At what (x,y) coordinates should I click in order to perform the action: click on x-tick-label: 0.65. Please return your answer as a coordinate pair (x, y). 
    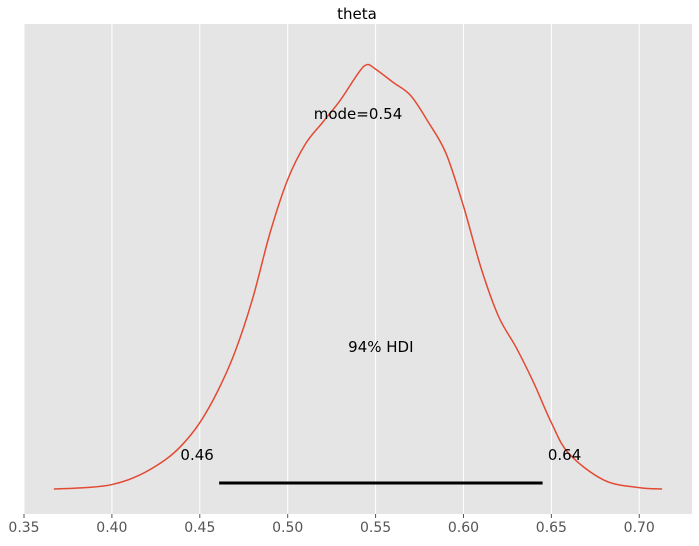
    Looking at the image, I should click on (551, 528).